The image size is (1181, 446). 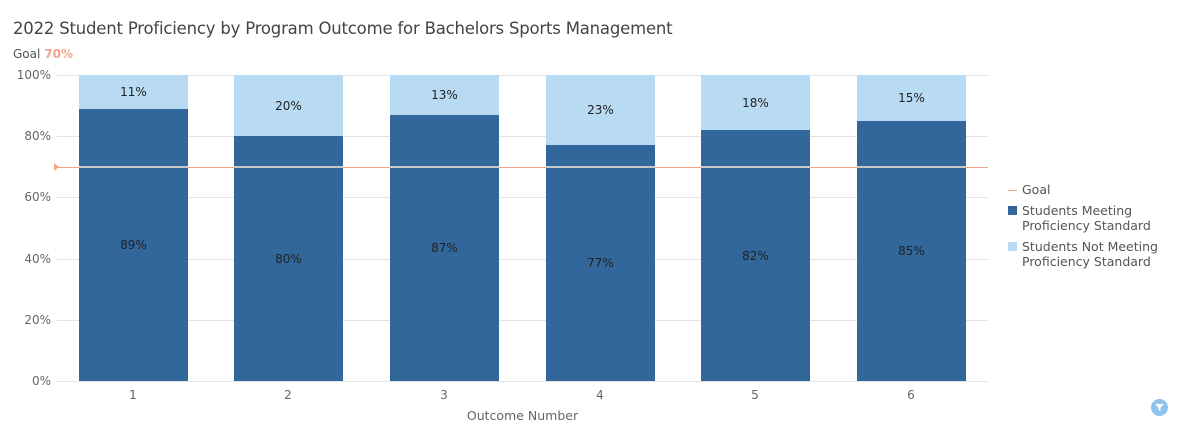 I want to click on legend-label: Students Not Meeting Proficiency Standard, so click(x=1090, y=254).